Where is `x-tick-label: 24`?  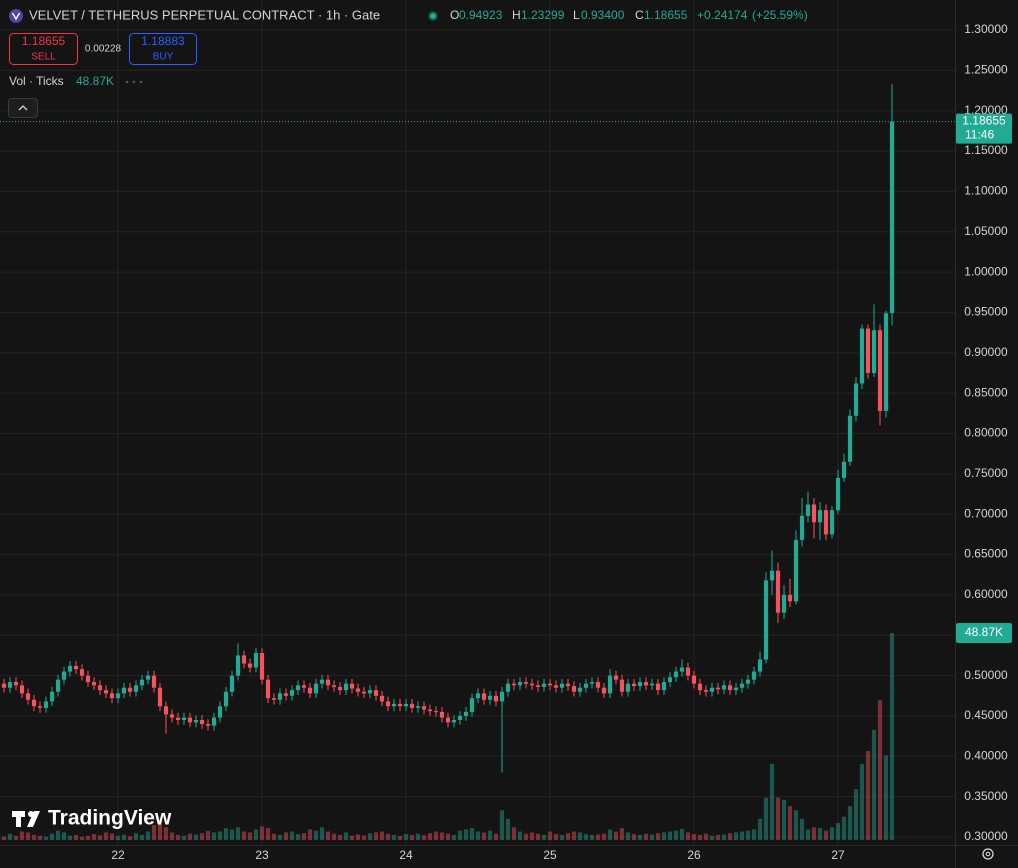
x-tick-label: 24 is located at coordinates (406, 855).